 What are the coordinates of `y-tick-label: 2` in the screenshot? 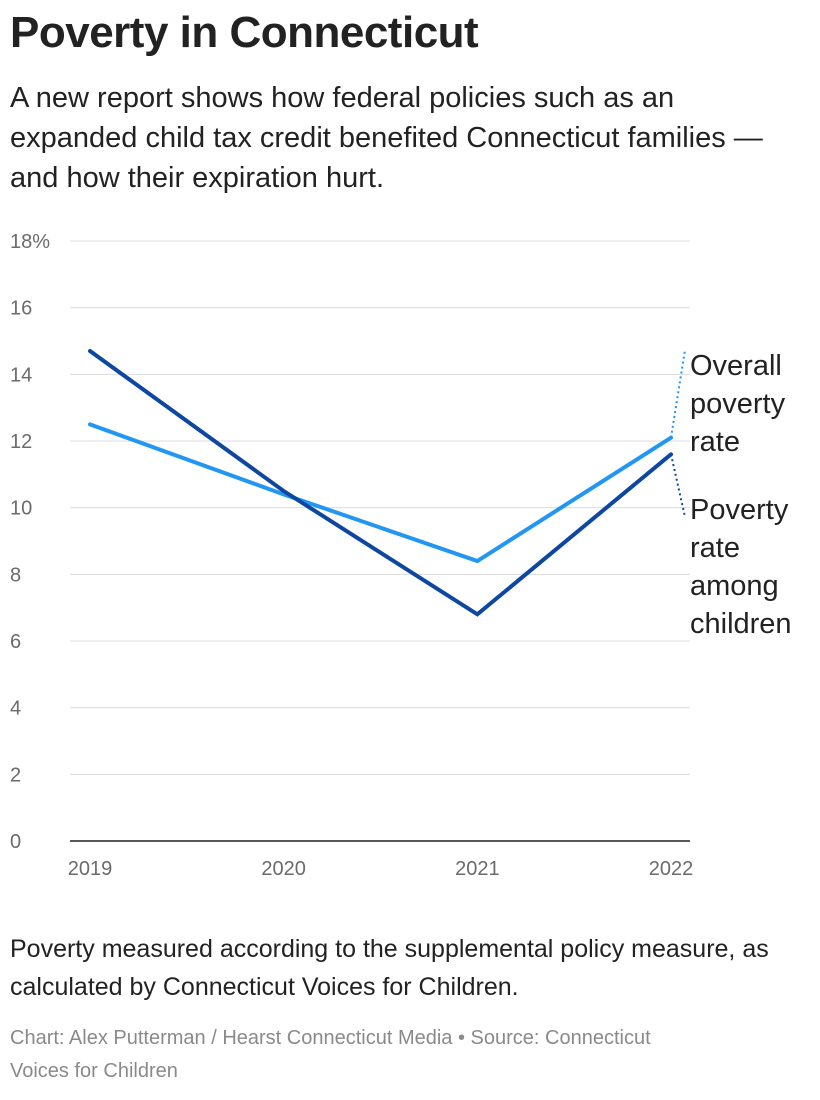 It's located at (15, 775).